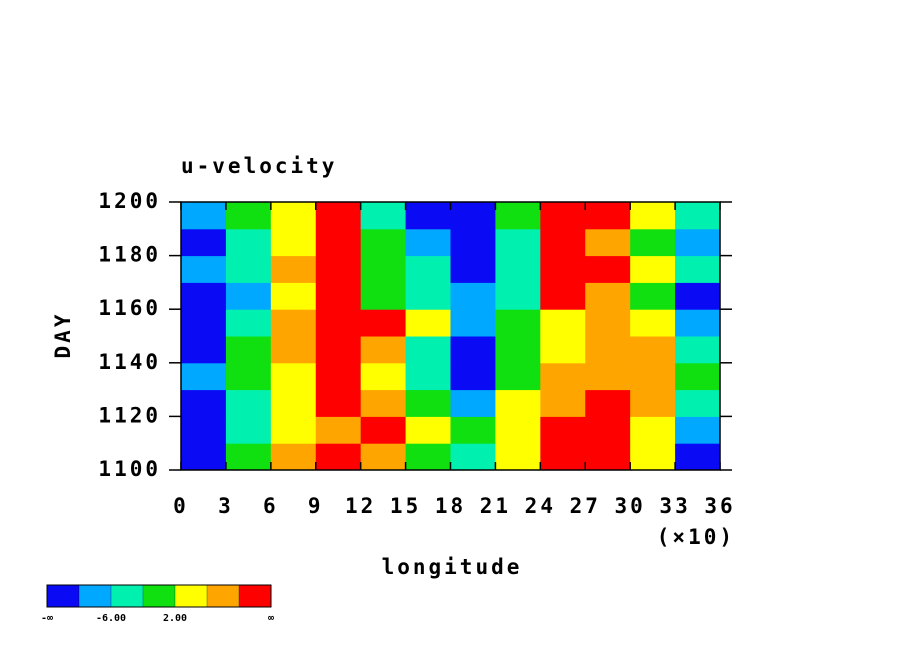  Describe the element at coordinates (405, 506) in the screenshot. I see `x-tick-label: 15` at that location.